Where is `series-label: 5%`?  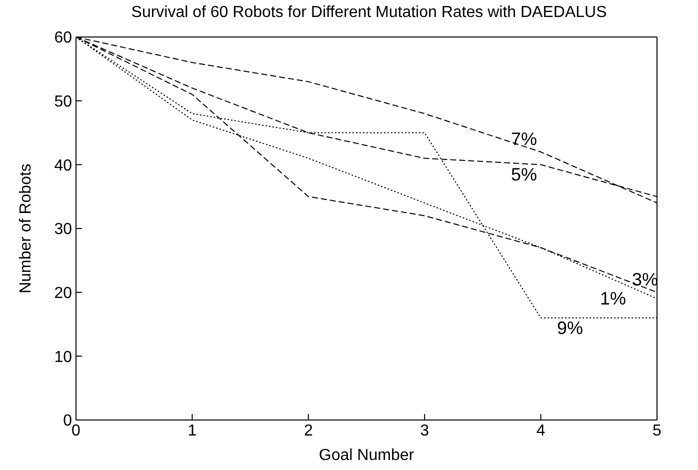 series-label: 5% is located at coordinates (524, 174).